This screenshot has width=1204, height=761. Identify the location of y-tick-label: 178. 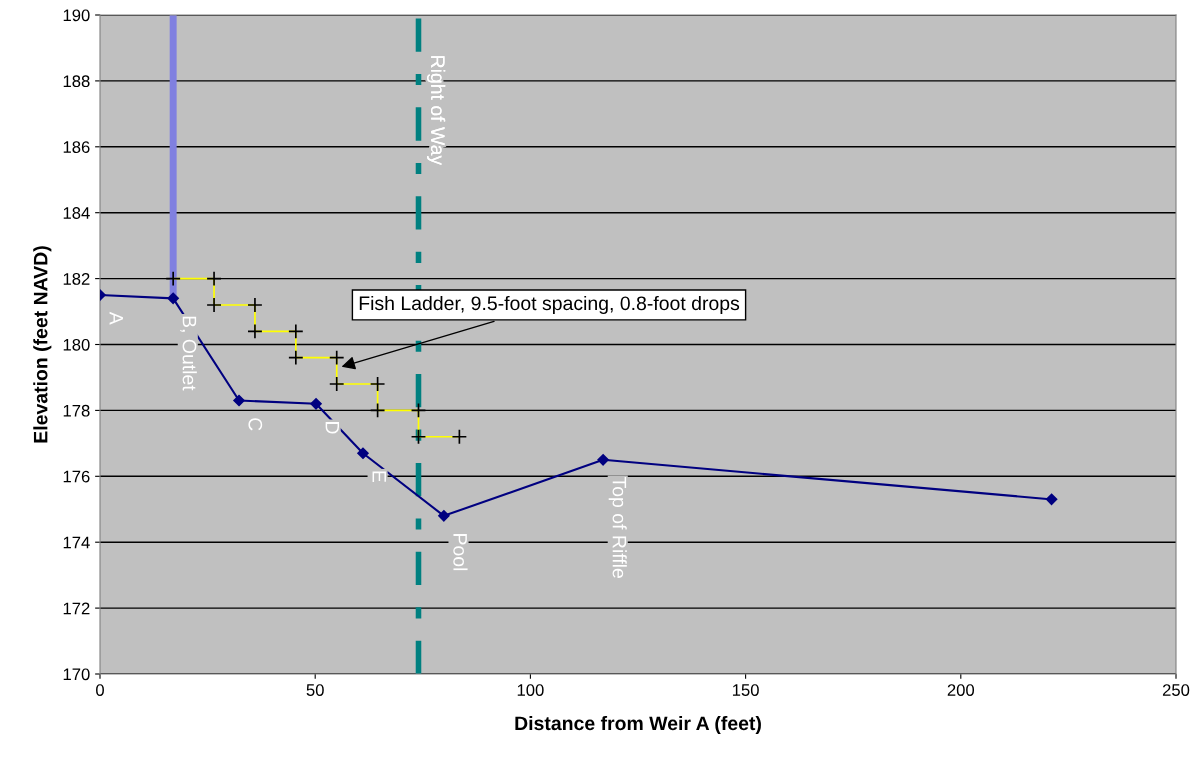
(76, 410).